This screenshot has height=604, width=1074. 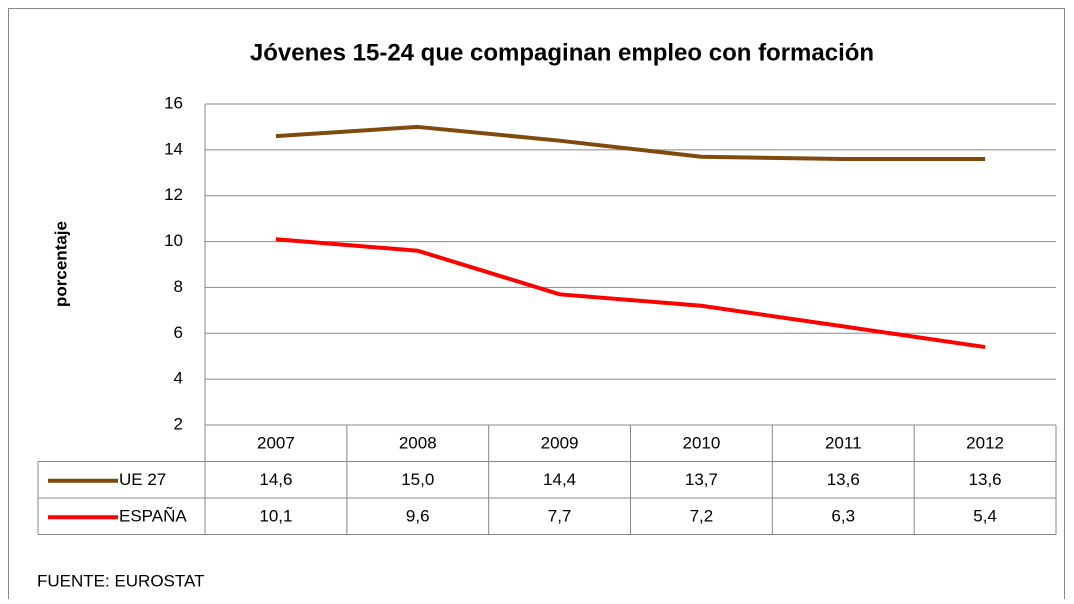 I want to click on y-tick-label: 12, so click(x=173, y=194).